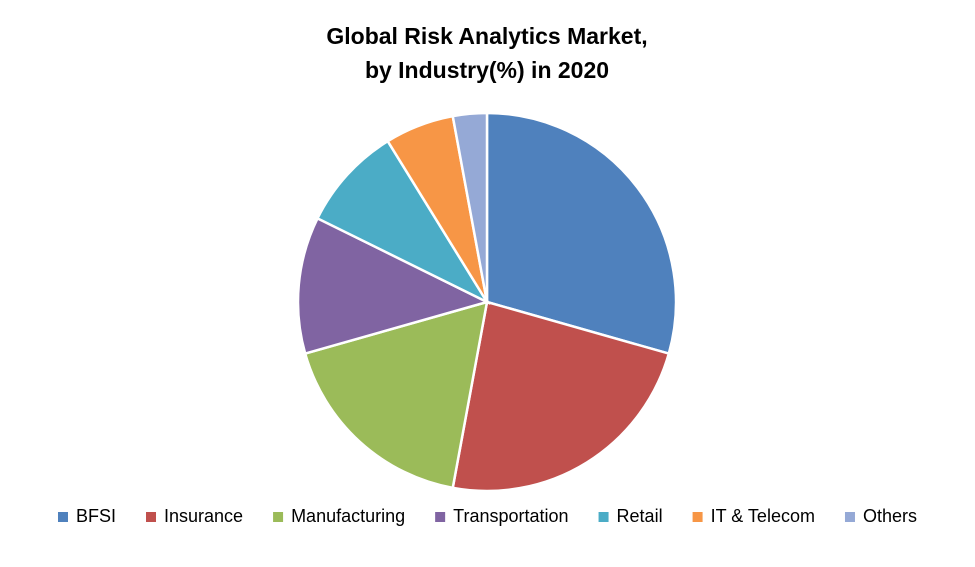 The image size is (975, 567). What do you see at coordinates (486, 36) in the screenshot?
I see `chart-title: Global Risk Analytics Market,` at bounding box center [486, 36].